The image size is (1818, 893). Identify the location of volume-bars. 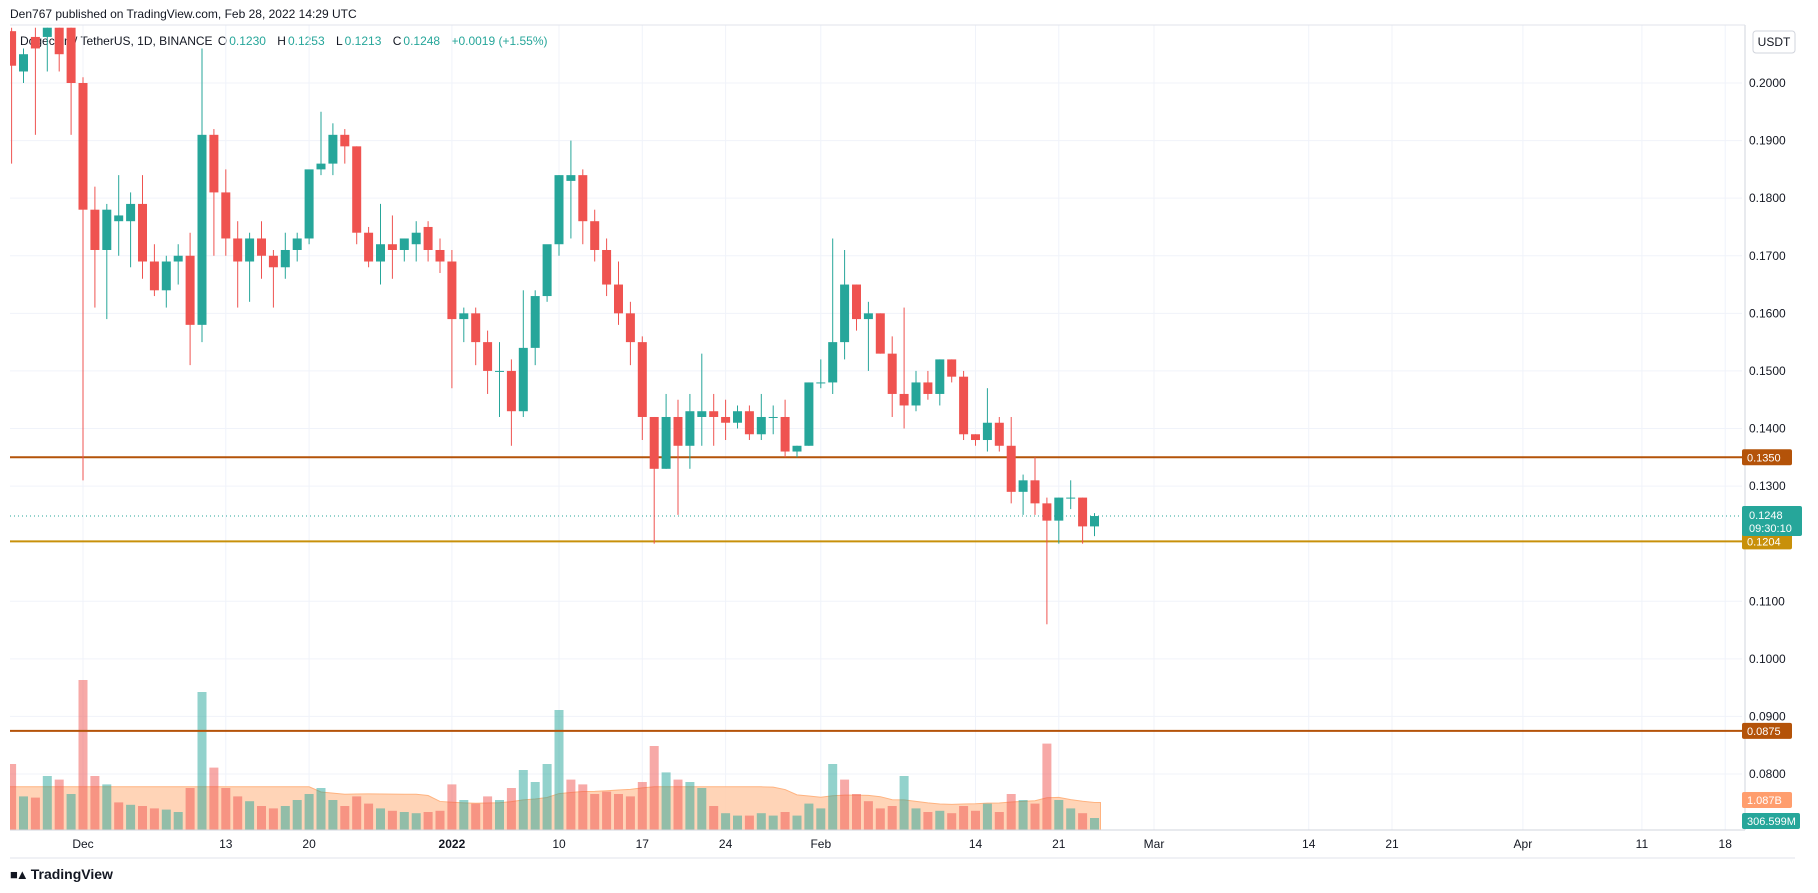
(553, 755).